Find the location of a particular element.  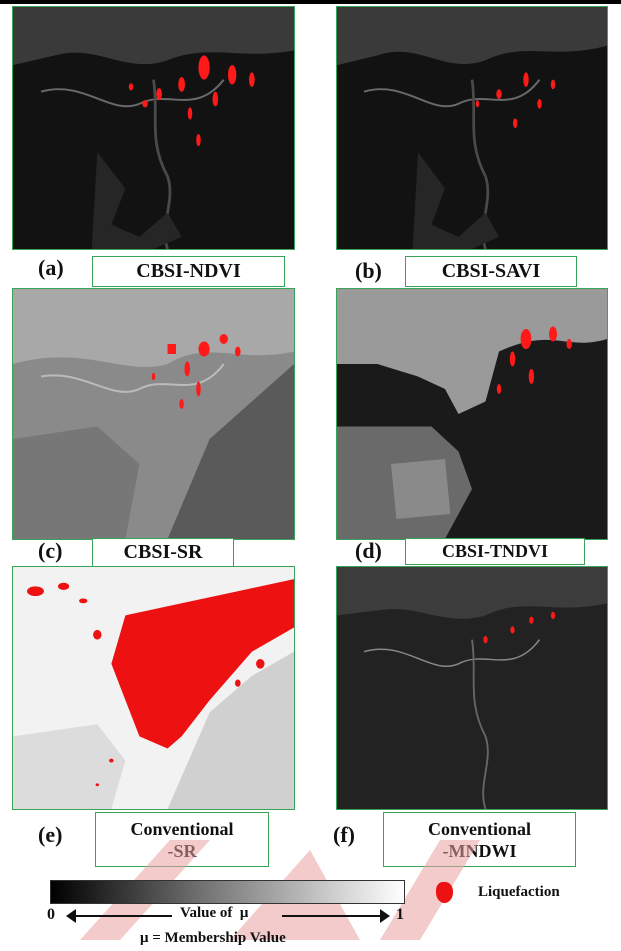

panel-letter-d: (d) is located at coordinates (368, 550).